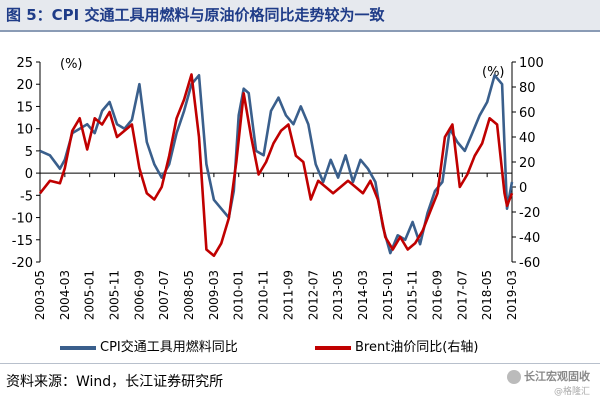  I want to click on legend-swatch-brent, so click(333, 347).